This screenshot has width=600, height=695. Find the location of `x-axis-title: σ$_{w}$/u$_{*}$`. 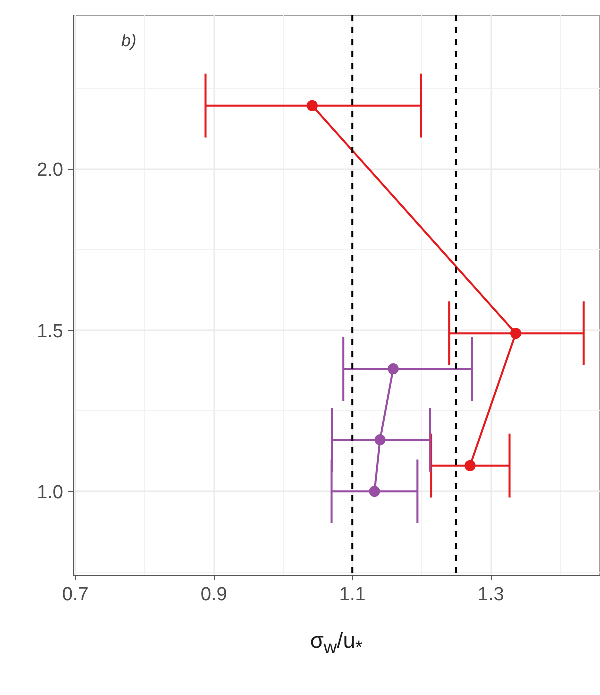

x-axis-title: σ$_{w}$/u$_{*}$ is located at coordinates (336, 643).